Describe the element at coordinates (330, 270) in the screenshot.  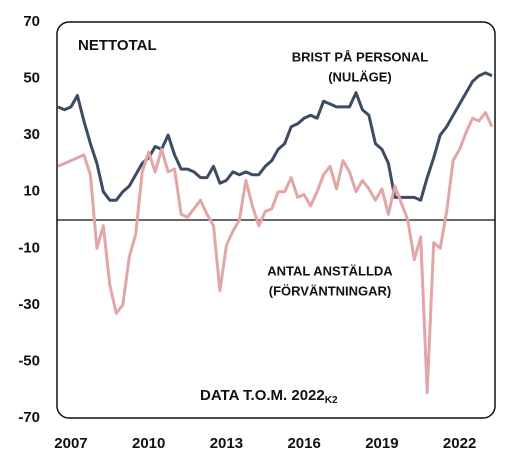
I see `series-label: ANTAL ANSTÄLLDA` at that location.